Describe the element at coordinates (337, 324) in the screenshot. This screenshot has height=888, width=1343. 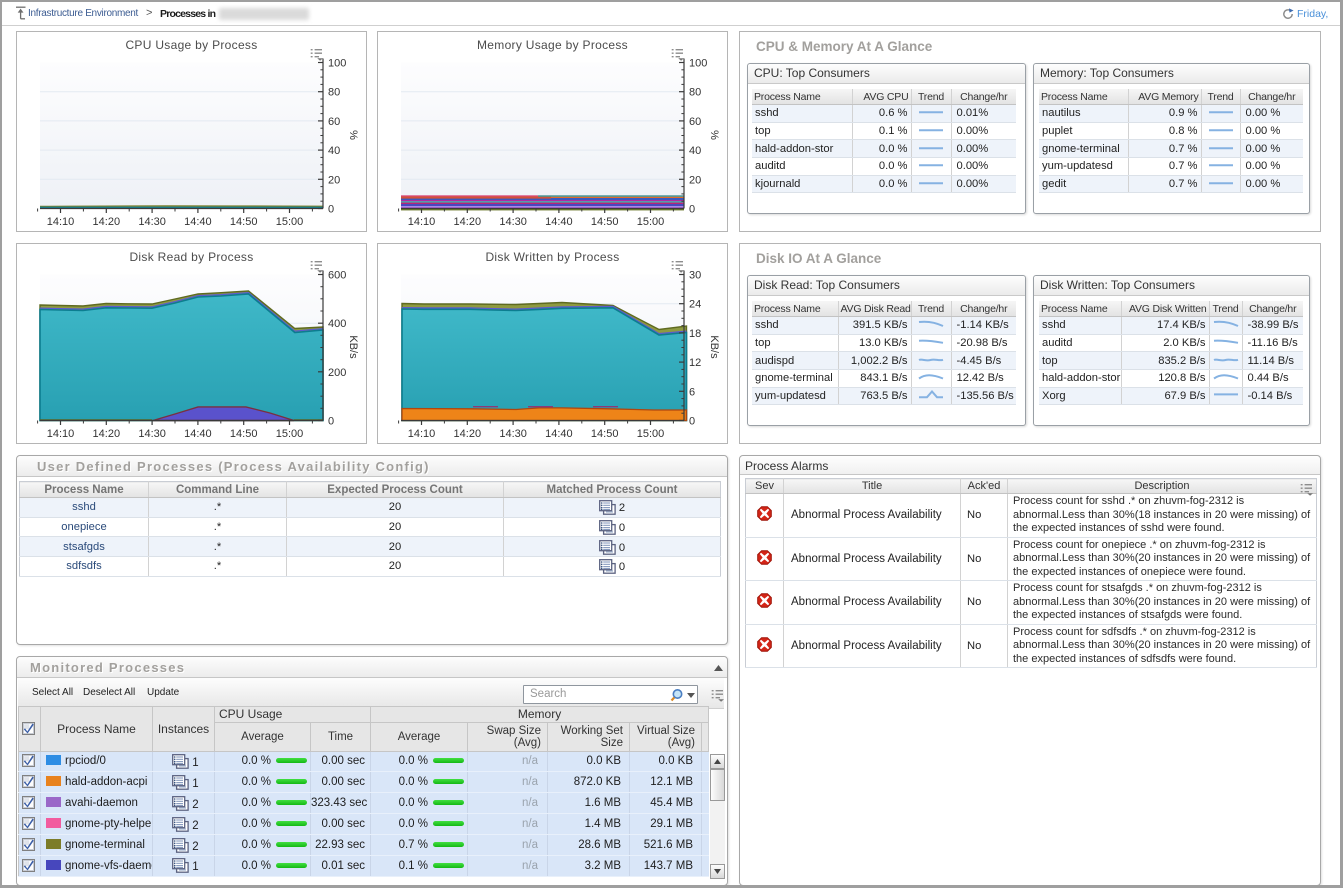
I see `svg-text: 400` at that location.